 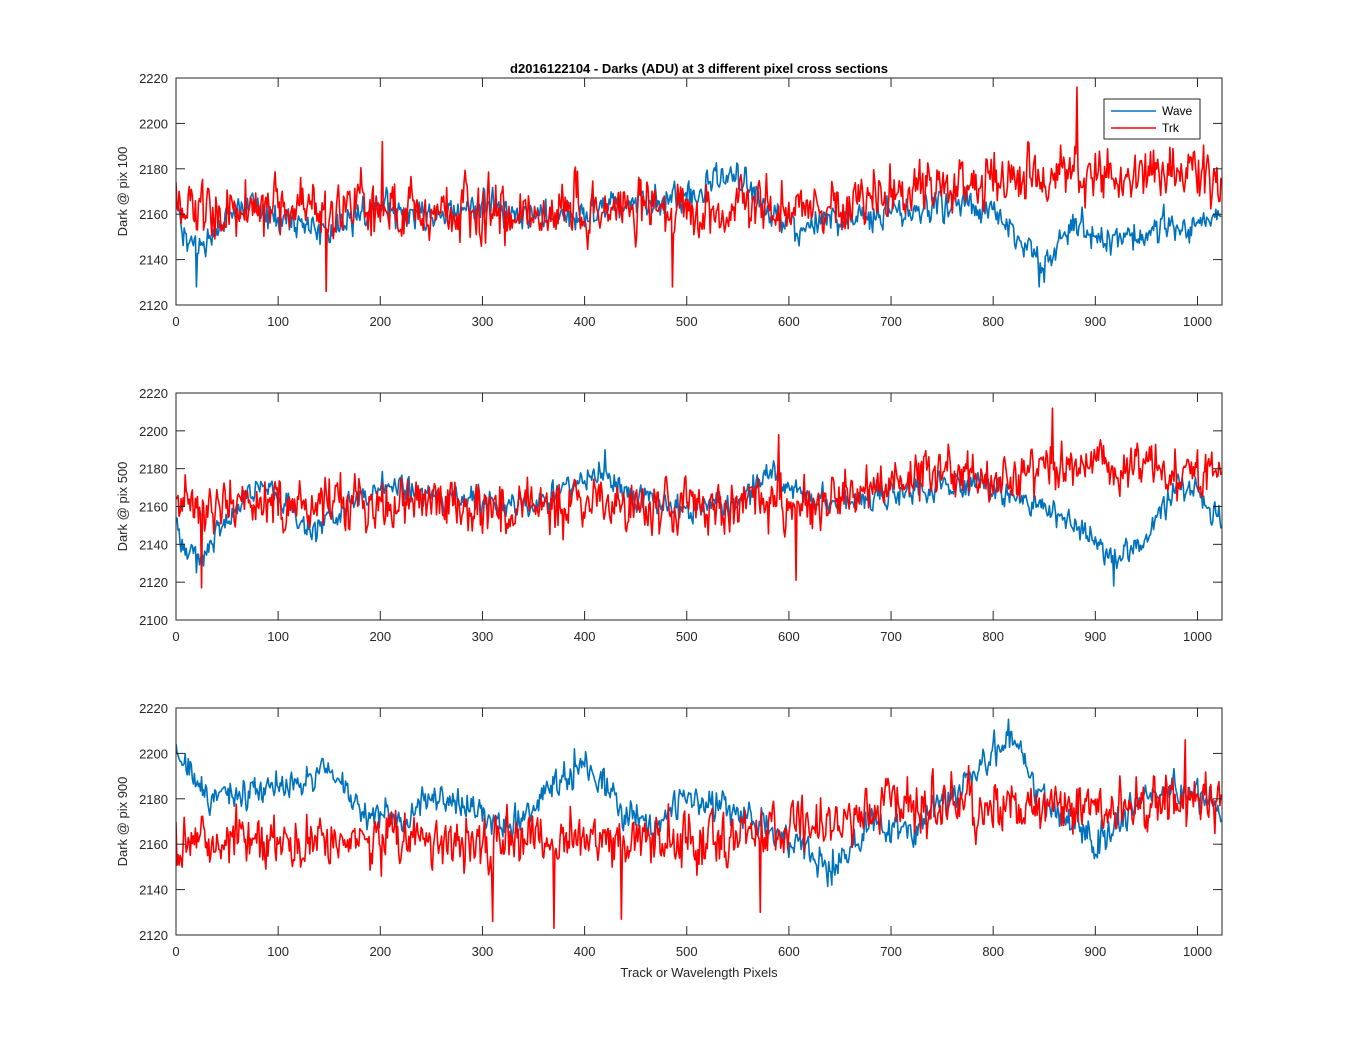 I want to click on series-line-wave, so click(x=699, y=224).